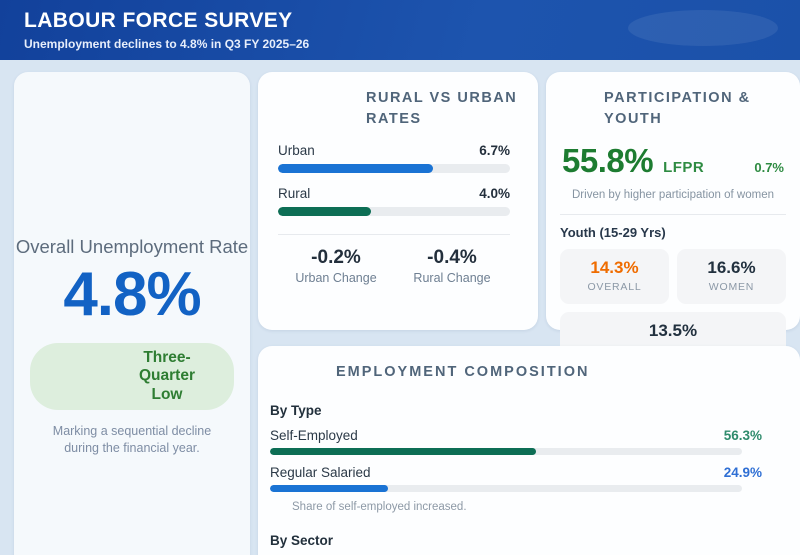 Image resolution: width=800 pixels, height=555 pixels. Describe the element at coordinates (394, 158) in the screenshot. I see `urban-bar-row: Urban 6.7%` at that location.